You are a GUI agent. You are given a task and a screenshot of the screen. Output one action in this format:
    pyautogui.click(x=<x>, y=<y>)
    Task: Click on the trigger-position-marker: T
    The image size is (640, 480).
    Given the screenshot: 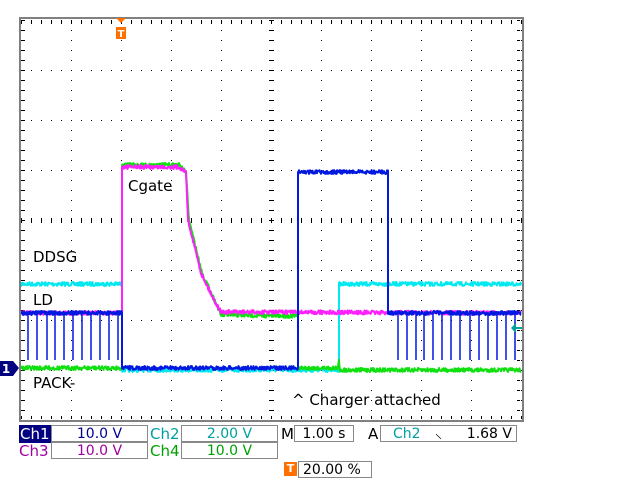 What is the action you would take?
    pyautogui.click(x=121, y=29)
    